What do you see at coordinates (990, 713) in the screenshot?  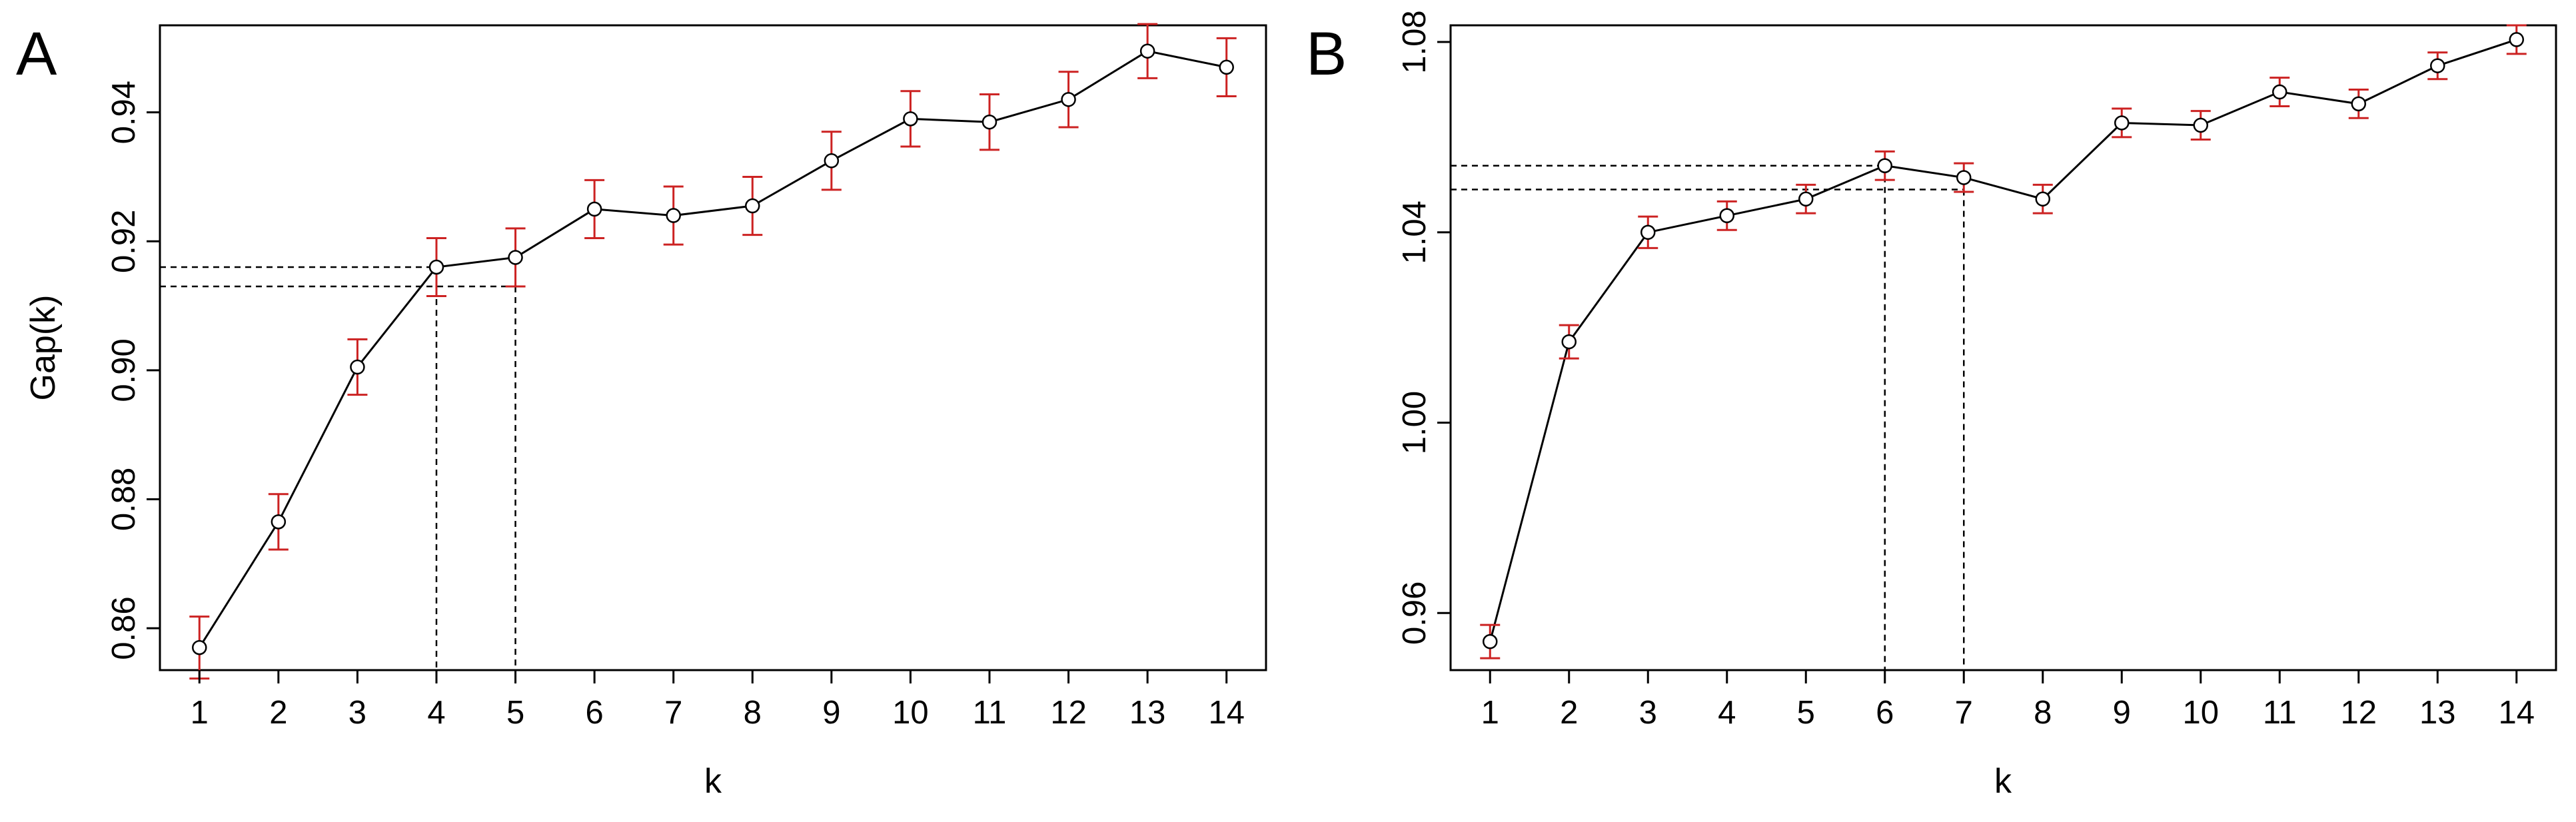 I see `panel-a-xtick-label-11: 11` at bounding box center [990, 713].